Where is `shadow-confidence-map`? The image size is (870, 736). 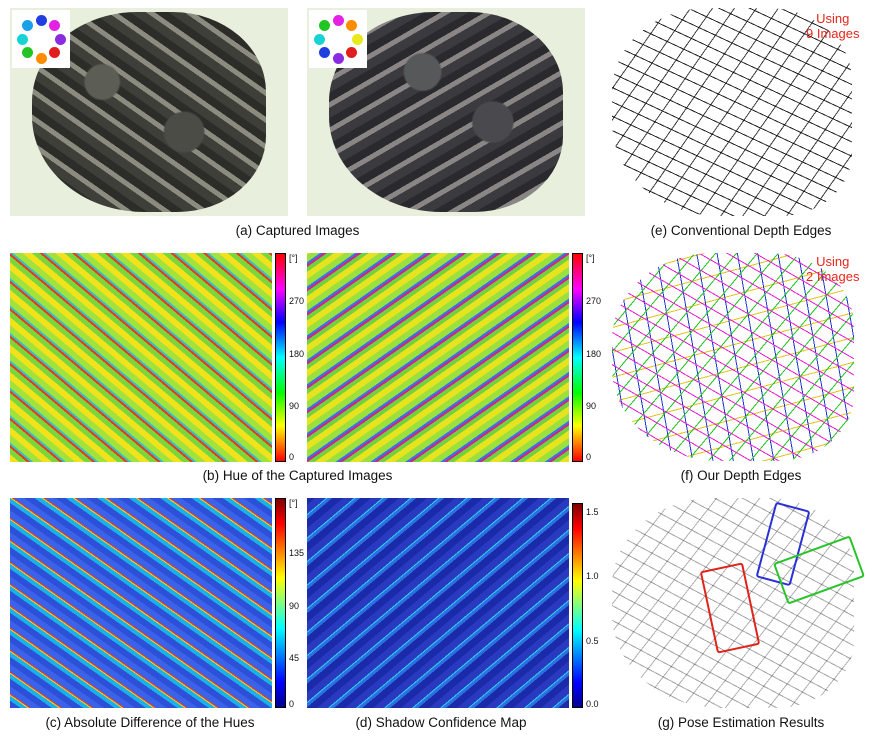 shadow-confidence-map is located at coordinates (438, 603).